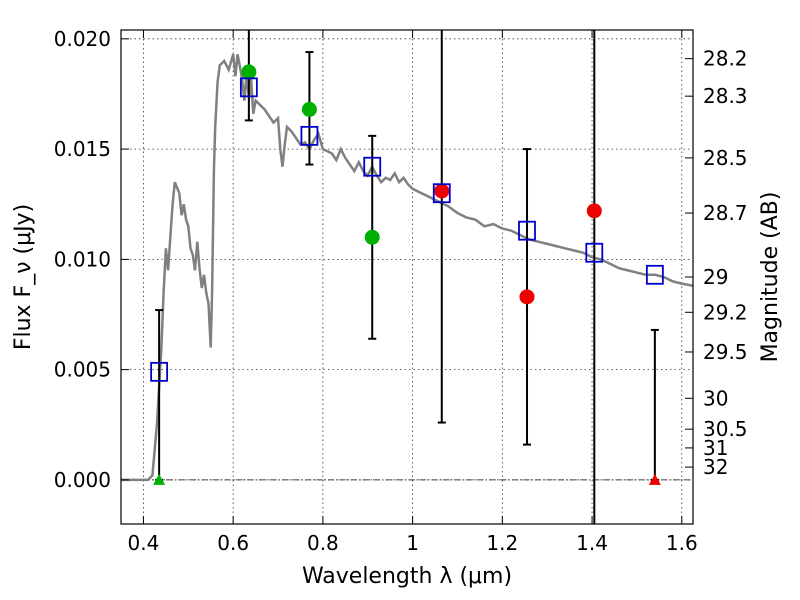 The height and width of the screenshot is (600, 800). Describe the element at coordinates (725, 312) in the screenshot. I see `right-tick-label: 29.2` at that location.